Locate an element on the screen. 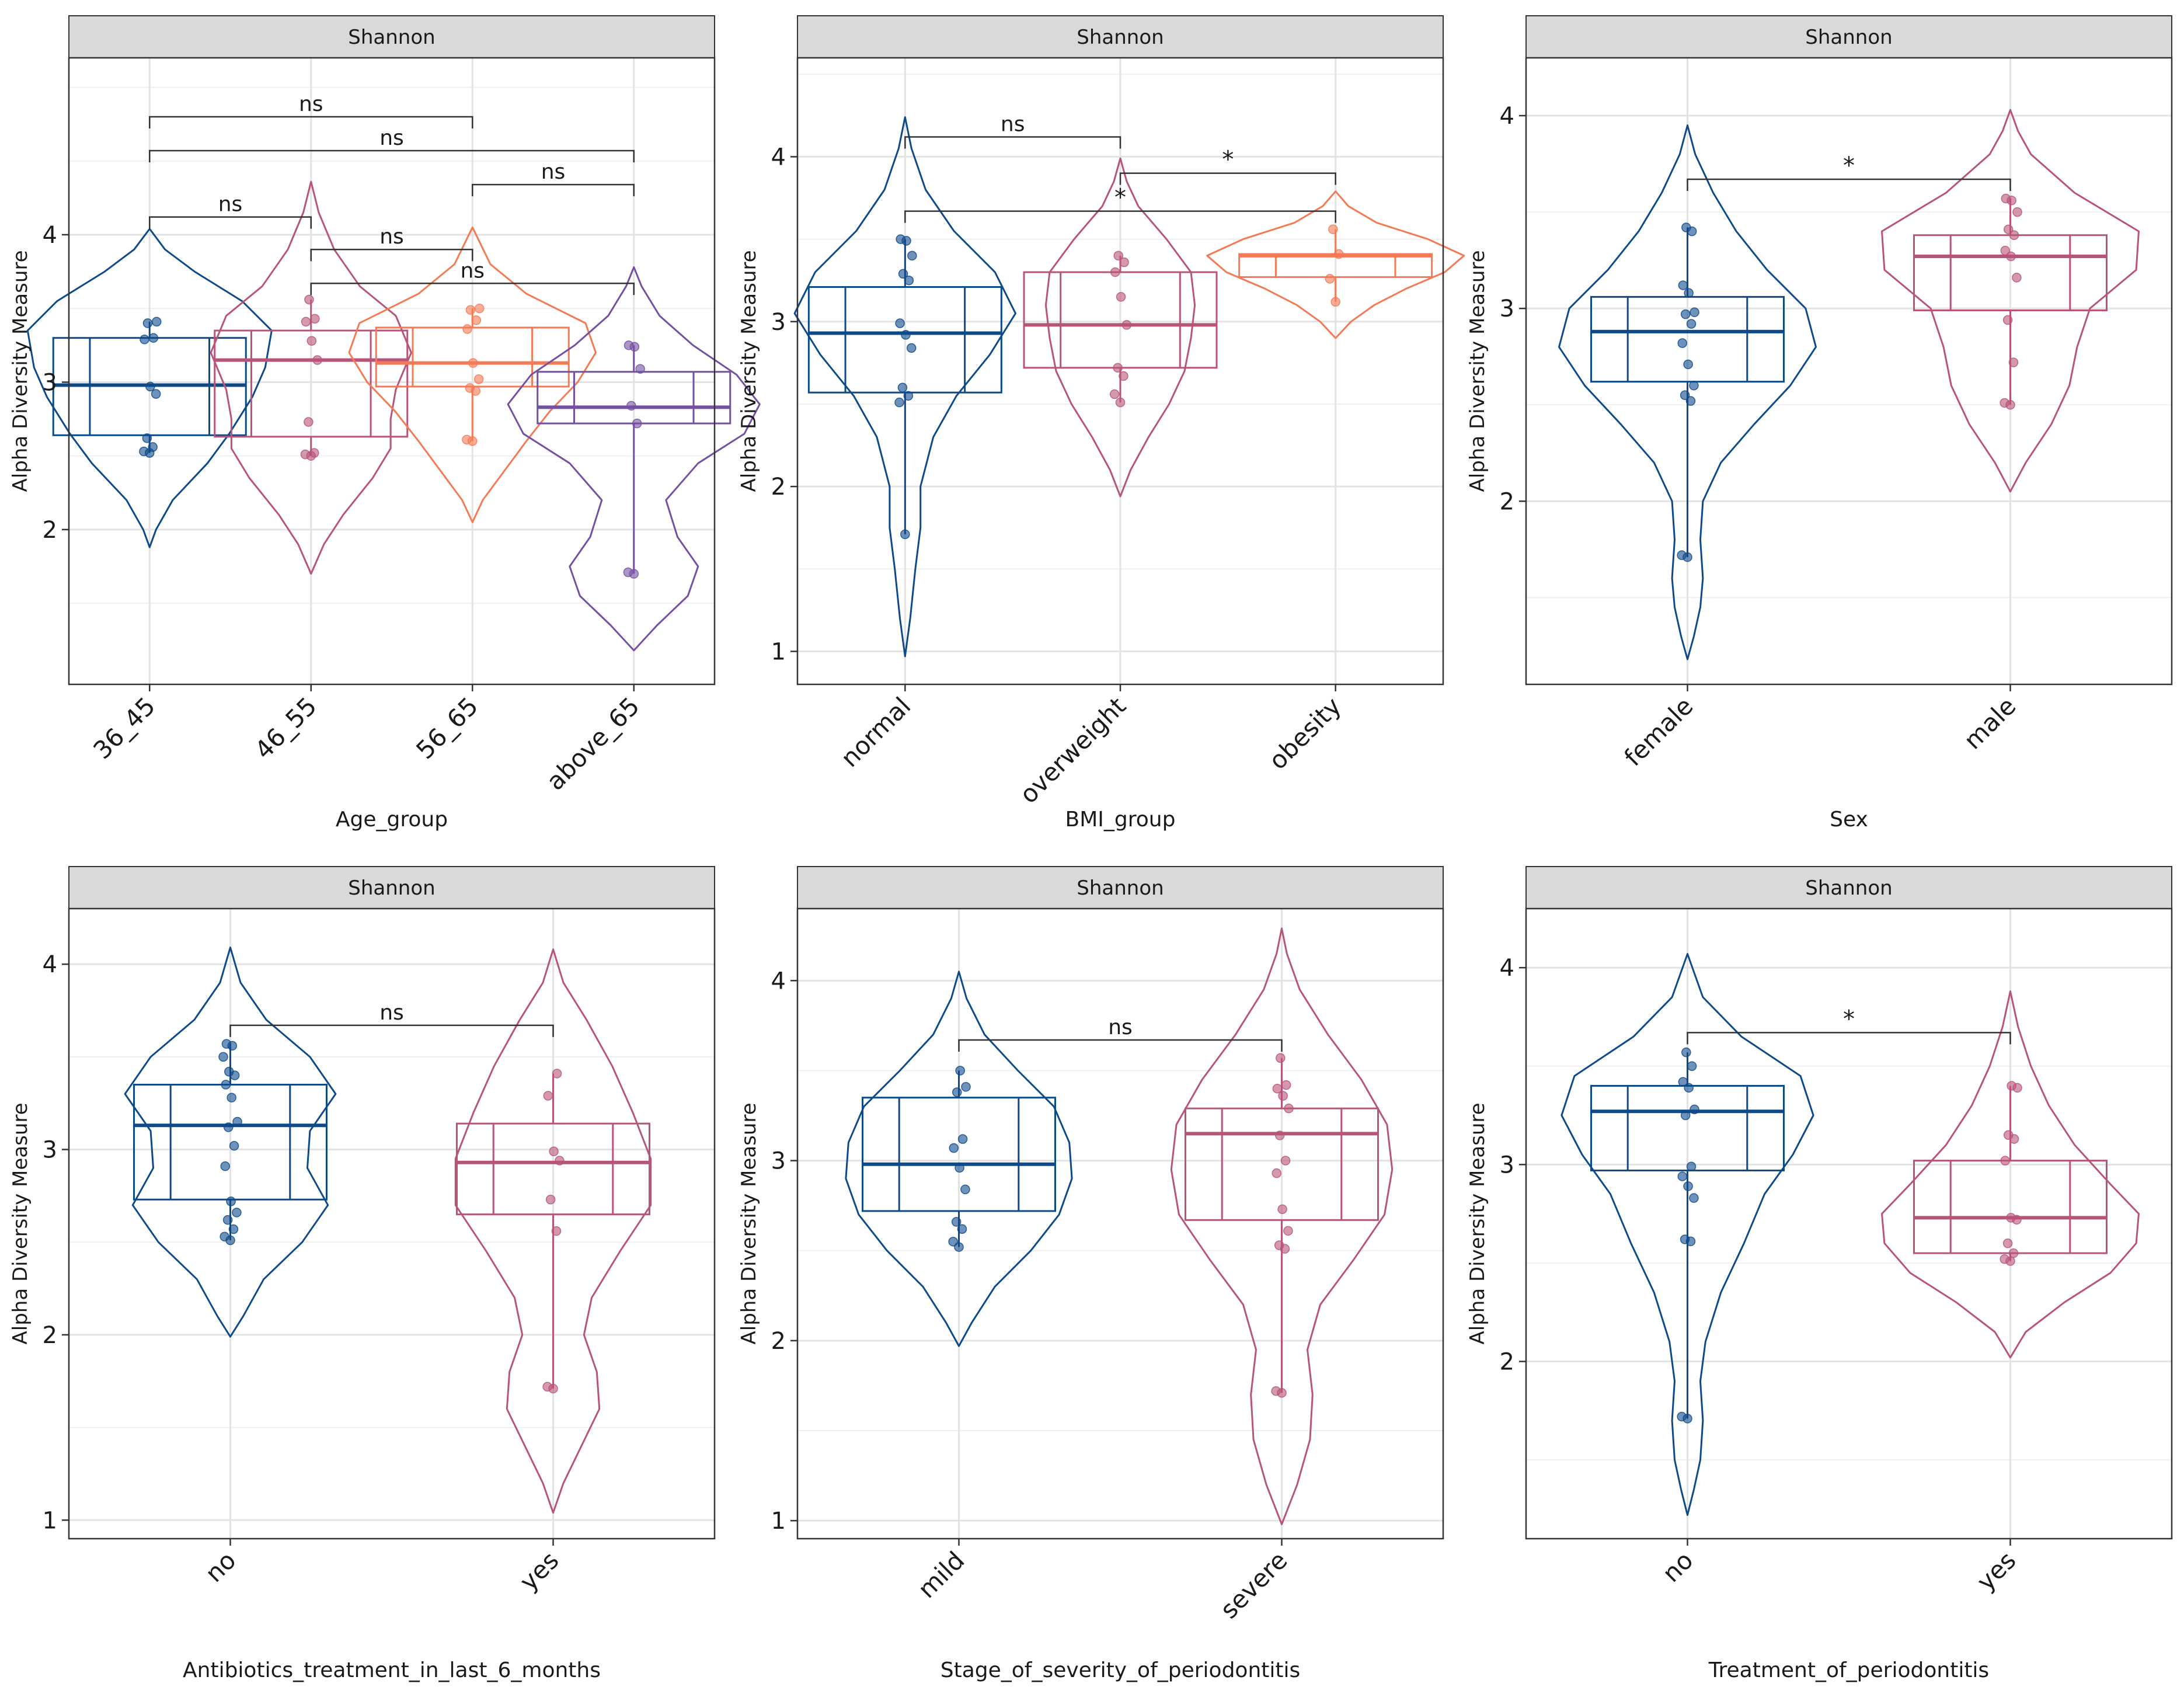  violin-no is located at coordinates (1687, 1234).